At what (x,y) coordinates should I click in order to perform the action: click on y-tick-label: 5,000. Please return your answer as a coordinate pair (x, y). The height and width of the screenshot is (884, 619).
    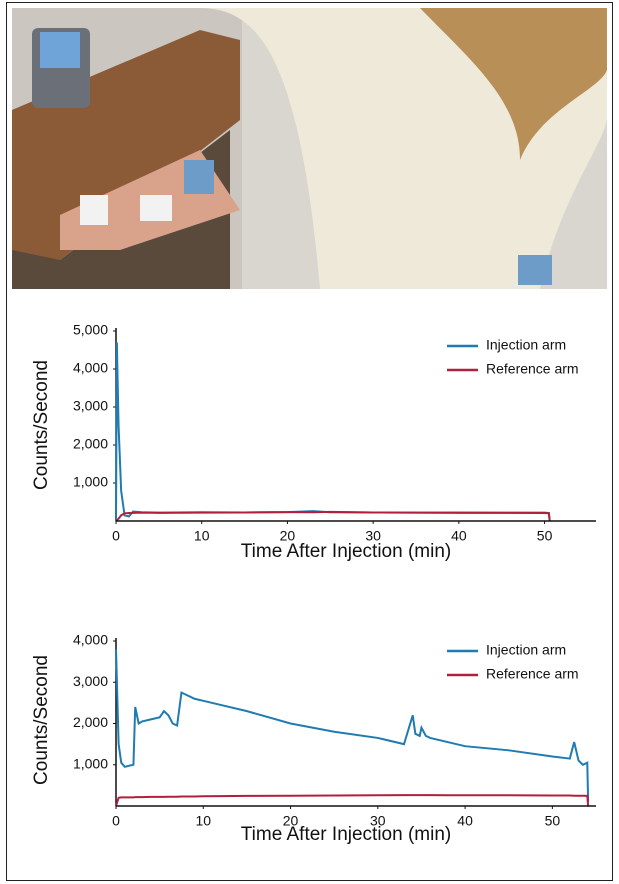
    Looking at the image, I should click on (90, 330).